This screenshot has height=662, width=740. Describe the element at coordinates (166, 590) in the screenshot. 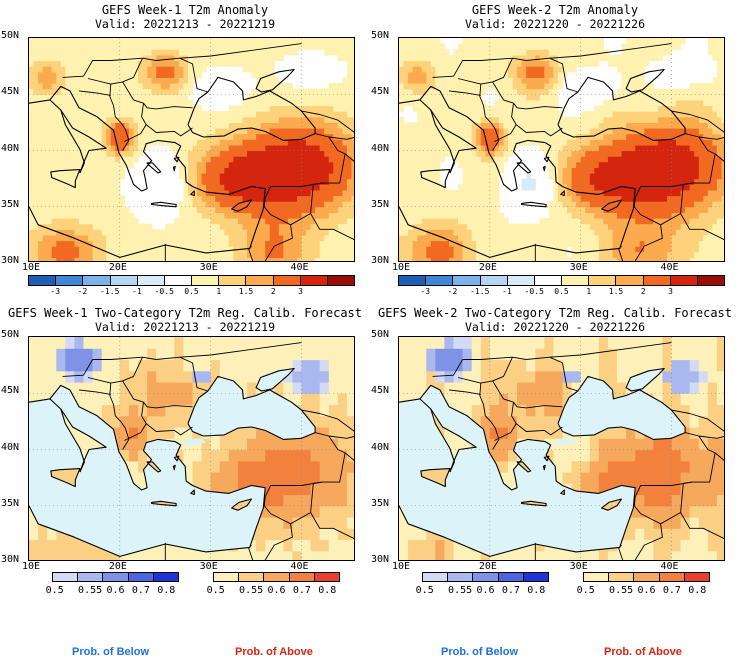

I see `colorbar-tick-label: 0.8` at that location.